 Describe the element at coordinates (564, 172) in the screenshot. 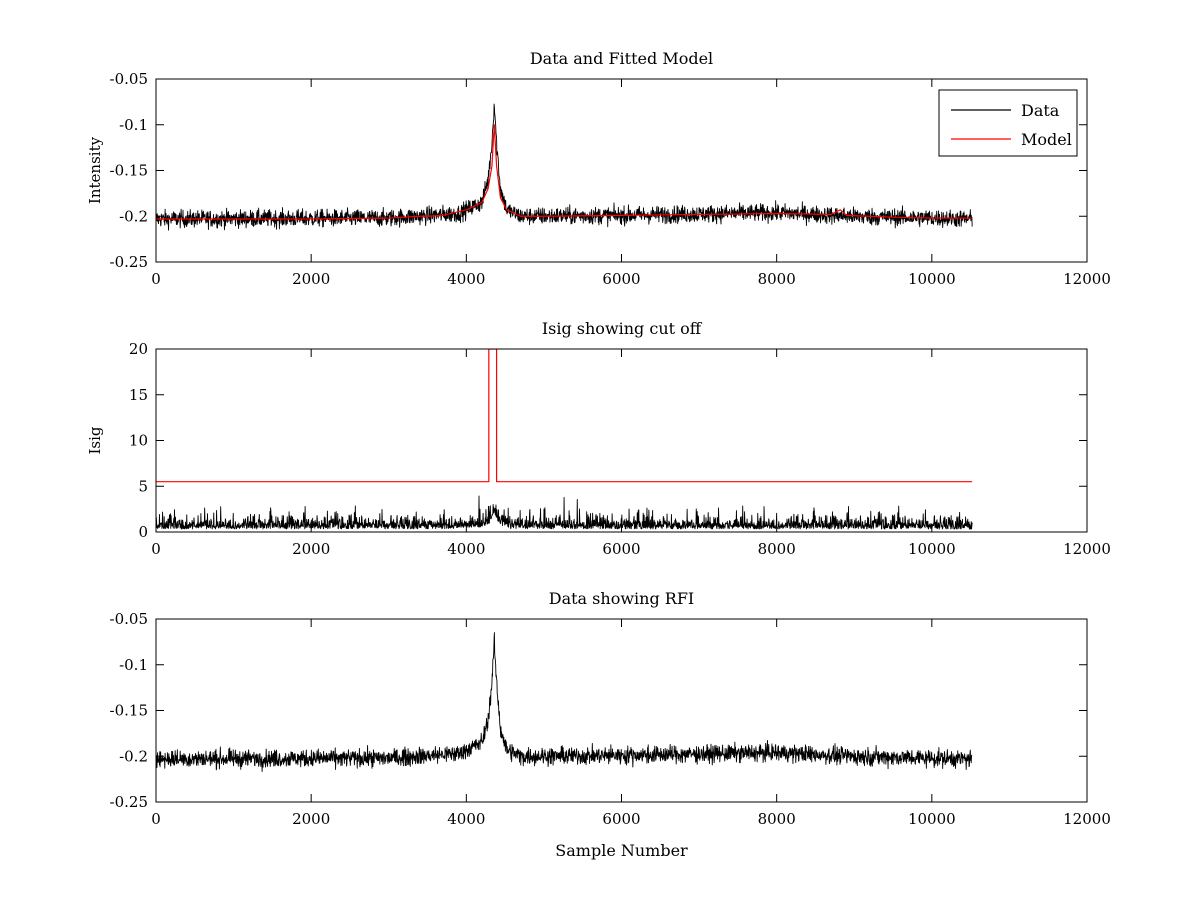

I see `series-model-line` at that location.